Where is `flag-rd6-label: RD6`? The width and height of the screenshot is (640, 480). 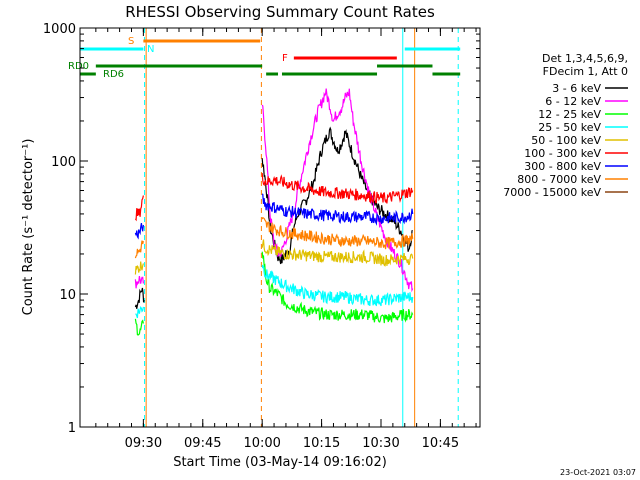 flag-rd6-label: RD6 is located at coordinates (113, 74).